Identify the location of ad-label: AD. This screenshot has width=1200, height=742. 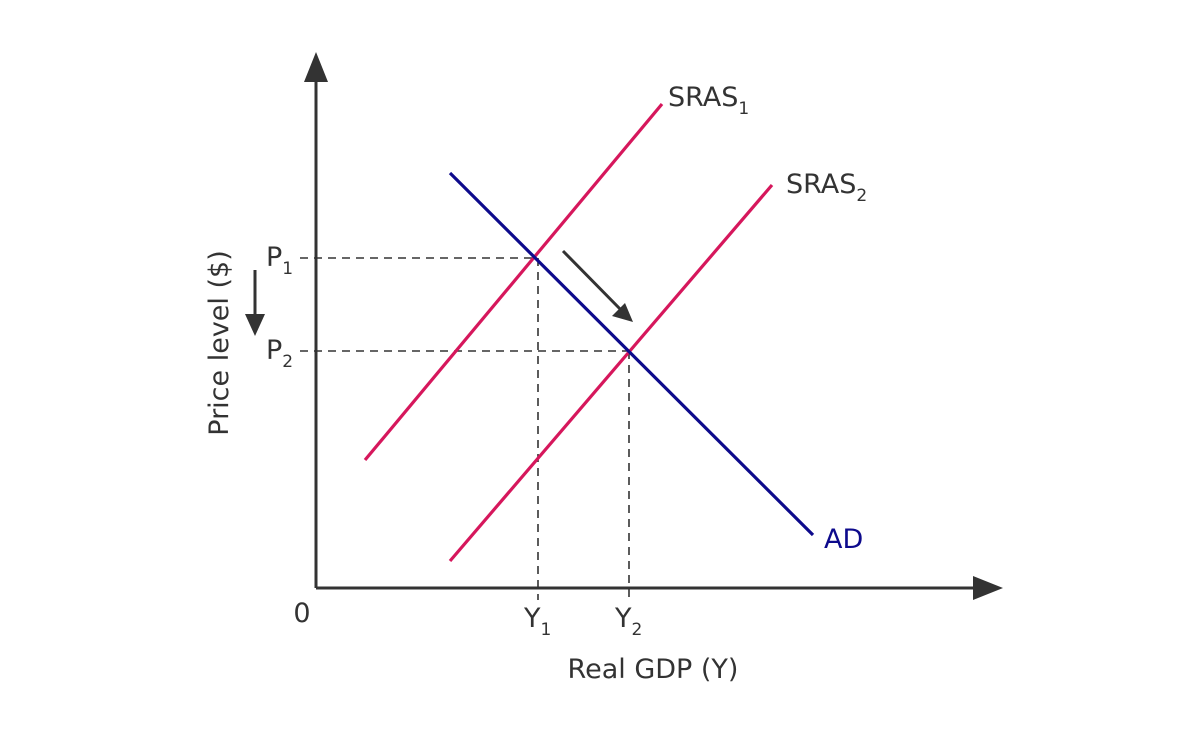
(843, 539).